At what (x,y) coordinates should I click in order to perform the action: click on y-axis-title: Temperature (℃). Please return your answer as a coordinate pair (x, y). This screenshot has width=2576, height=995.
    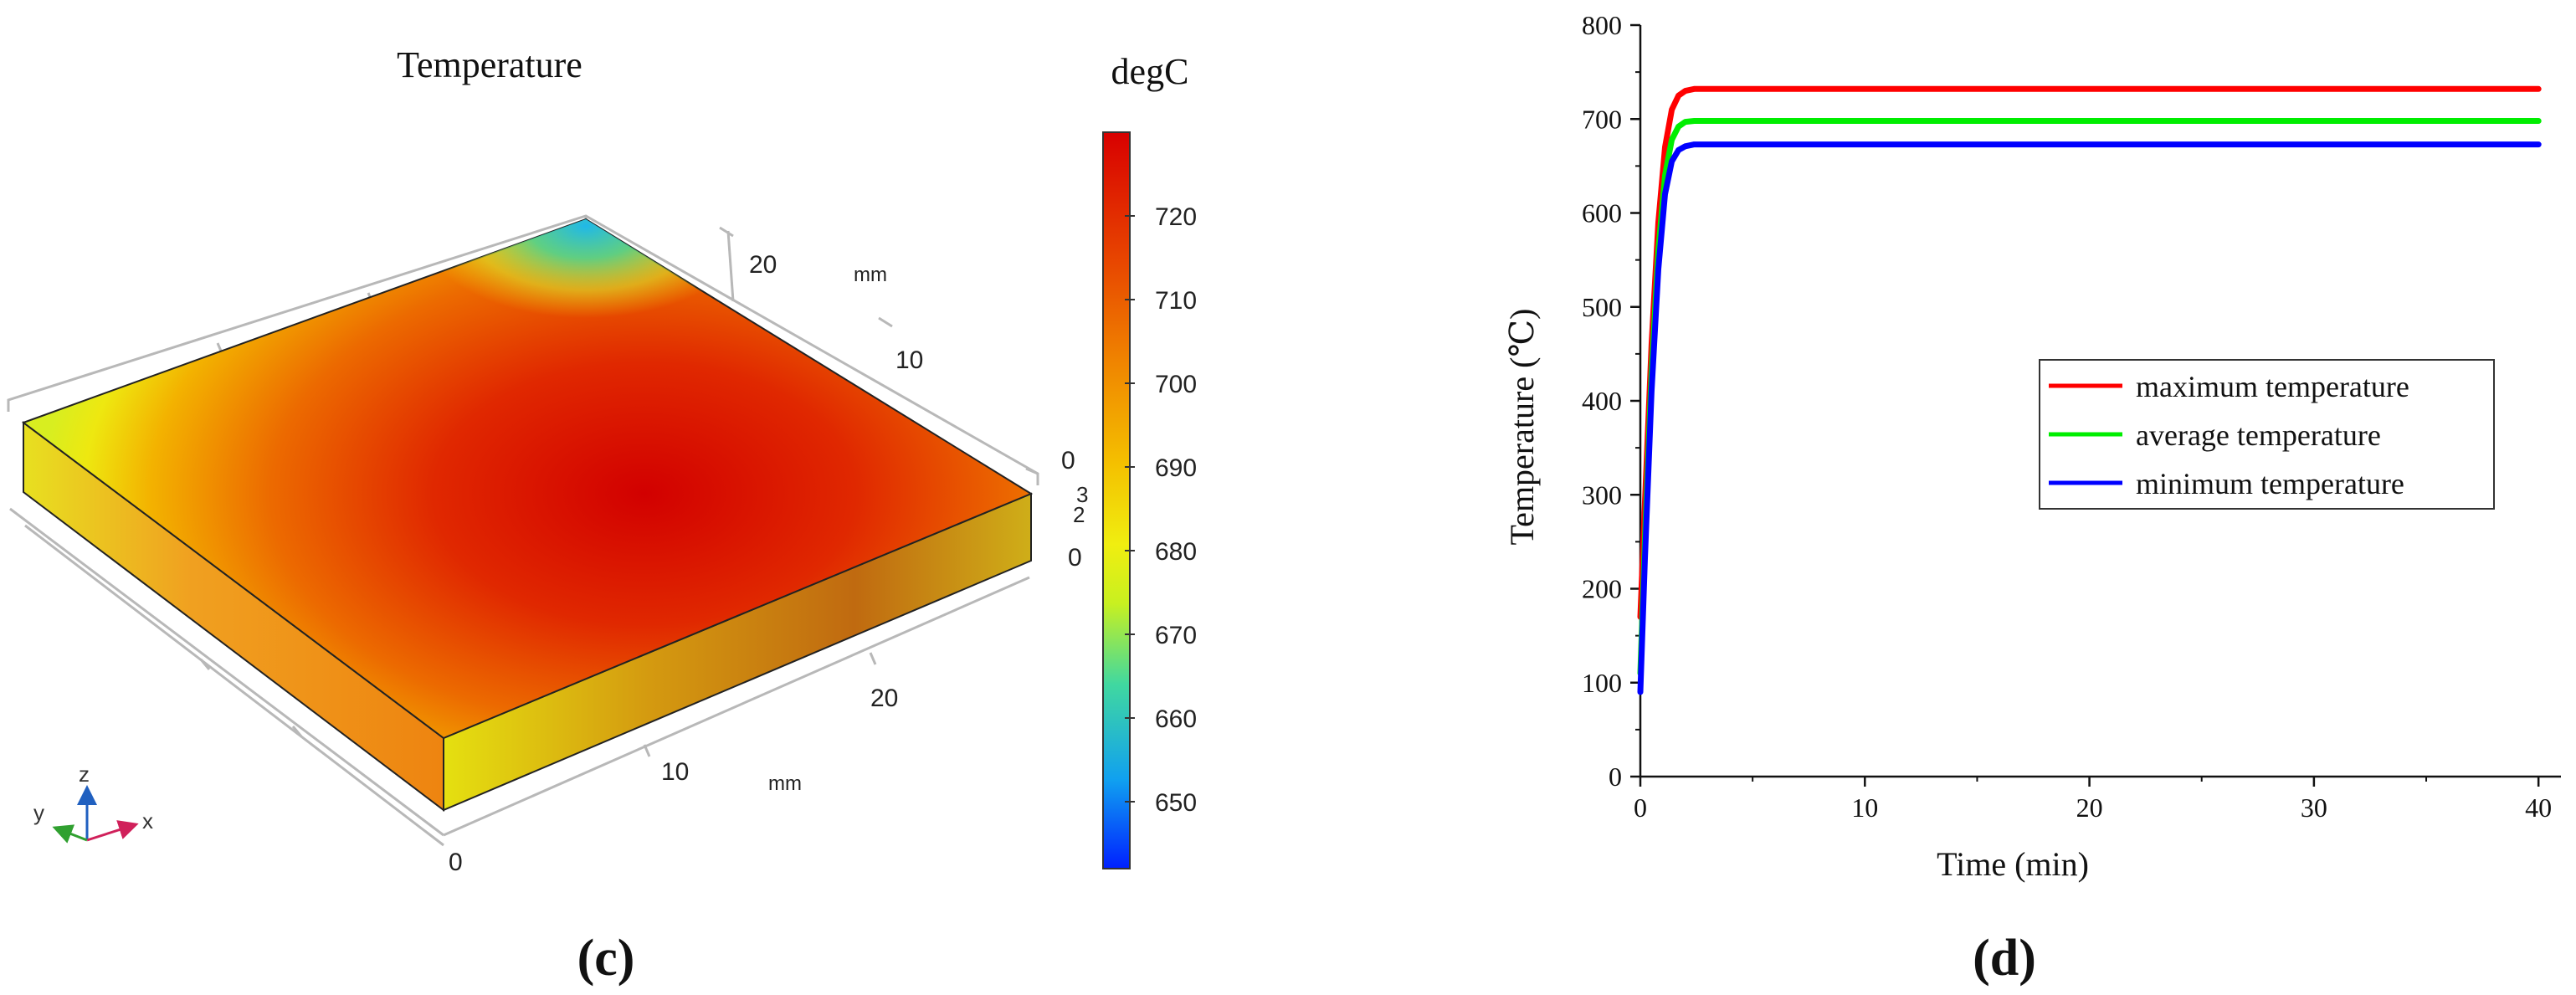
    Looking at the image, I should click on (1522, 427).